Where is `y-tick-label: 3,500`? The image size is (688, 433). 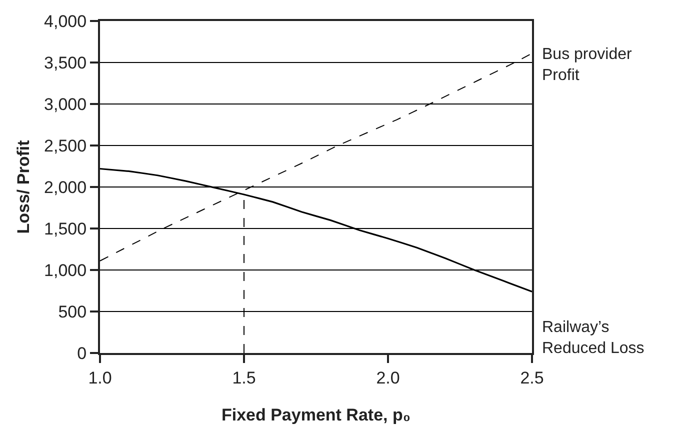
y-tick-label: 3,500 is located at coordinates (65, 62).